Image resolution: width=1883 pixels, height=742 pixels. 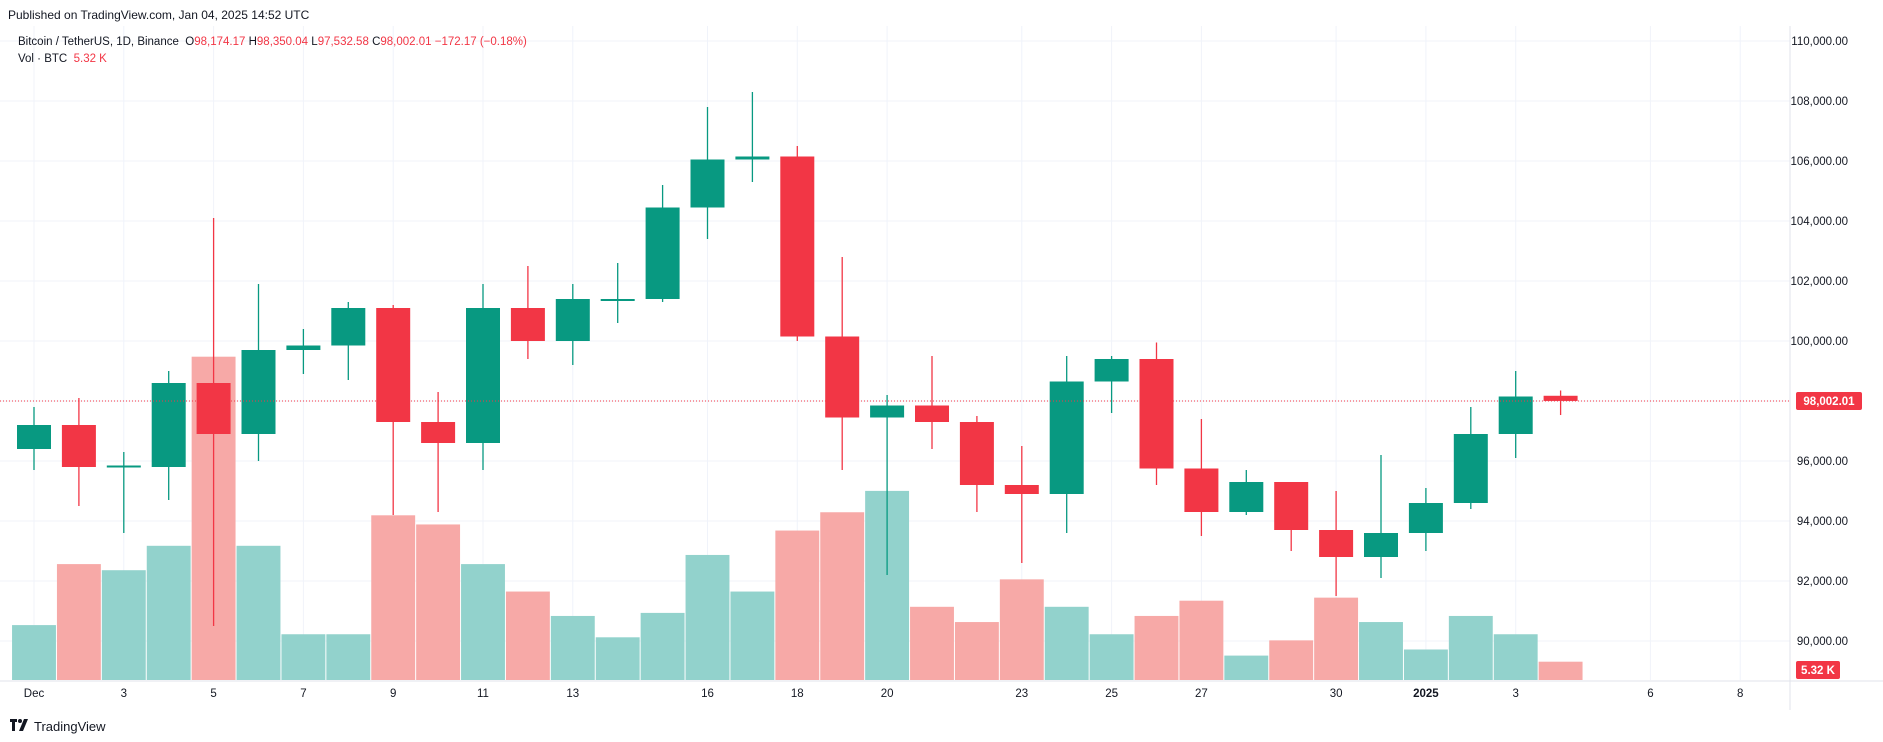 I want to click on time-tick-label: 7, so click(x=303, y=694).